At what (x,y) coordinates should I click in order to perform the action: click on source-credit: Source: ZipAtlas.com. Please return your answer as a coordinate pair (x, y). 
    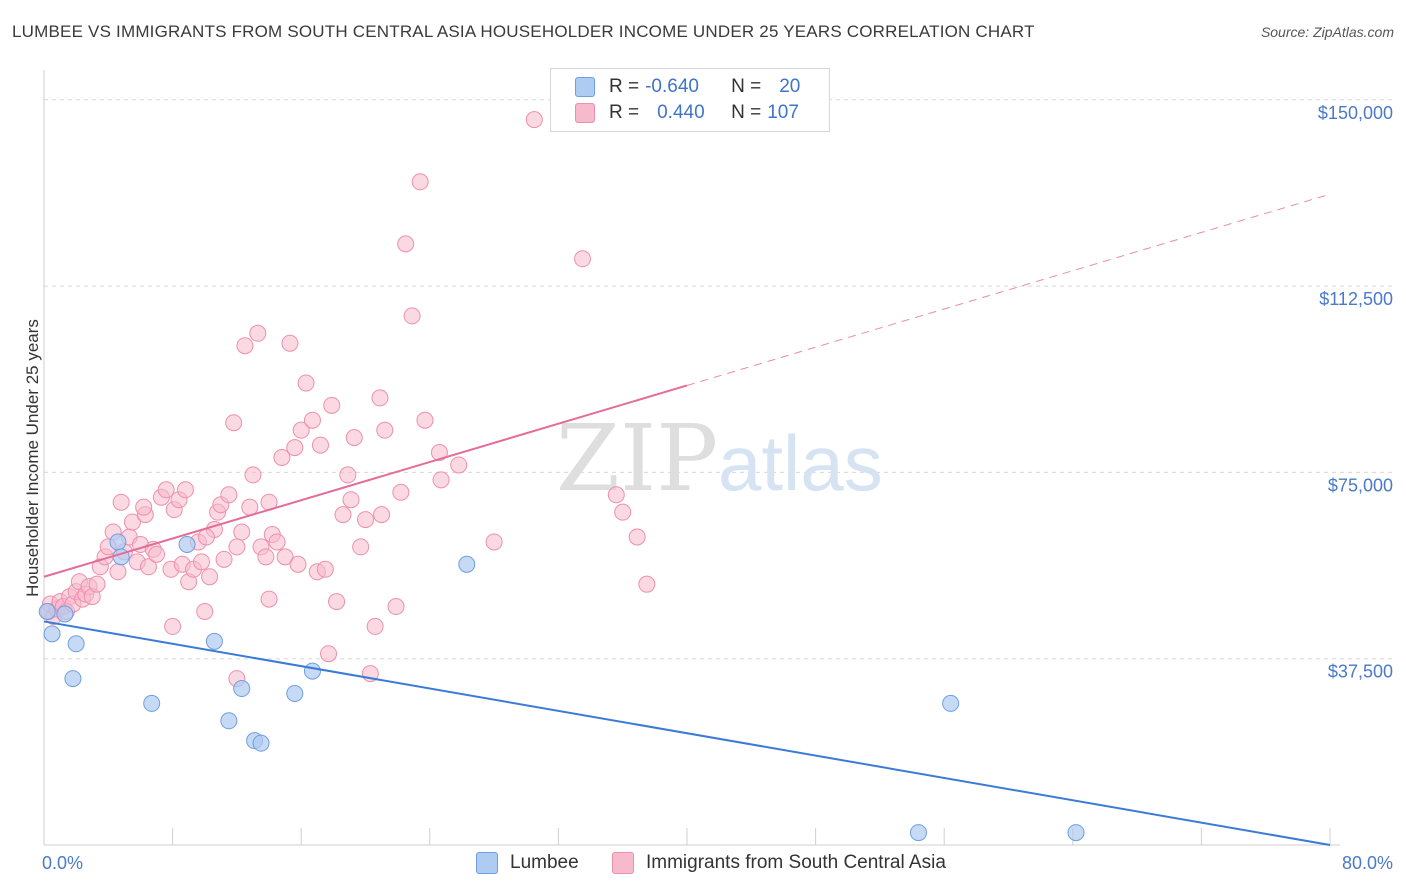
    Looking at the image, I should click on (1327, 32).